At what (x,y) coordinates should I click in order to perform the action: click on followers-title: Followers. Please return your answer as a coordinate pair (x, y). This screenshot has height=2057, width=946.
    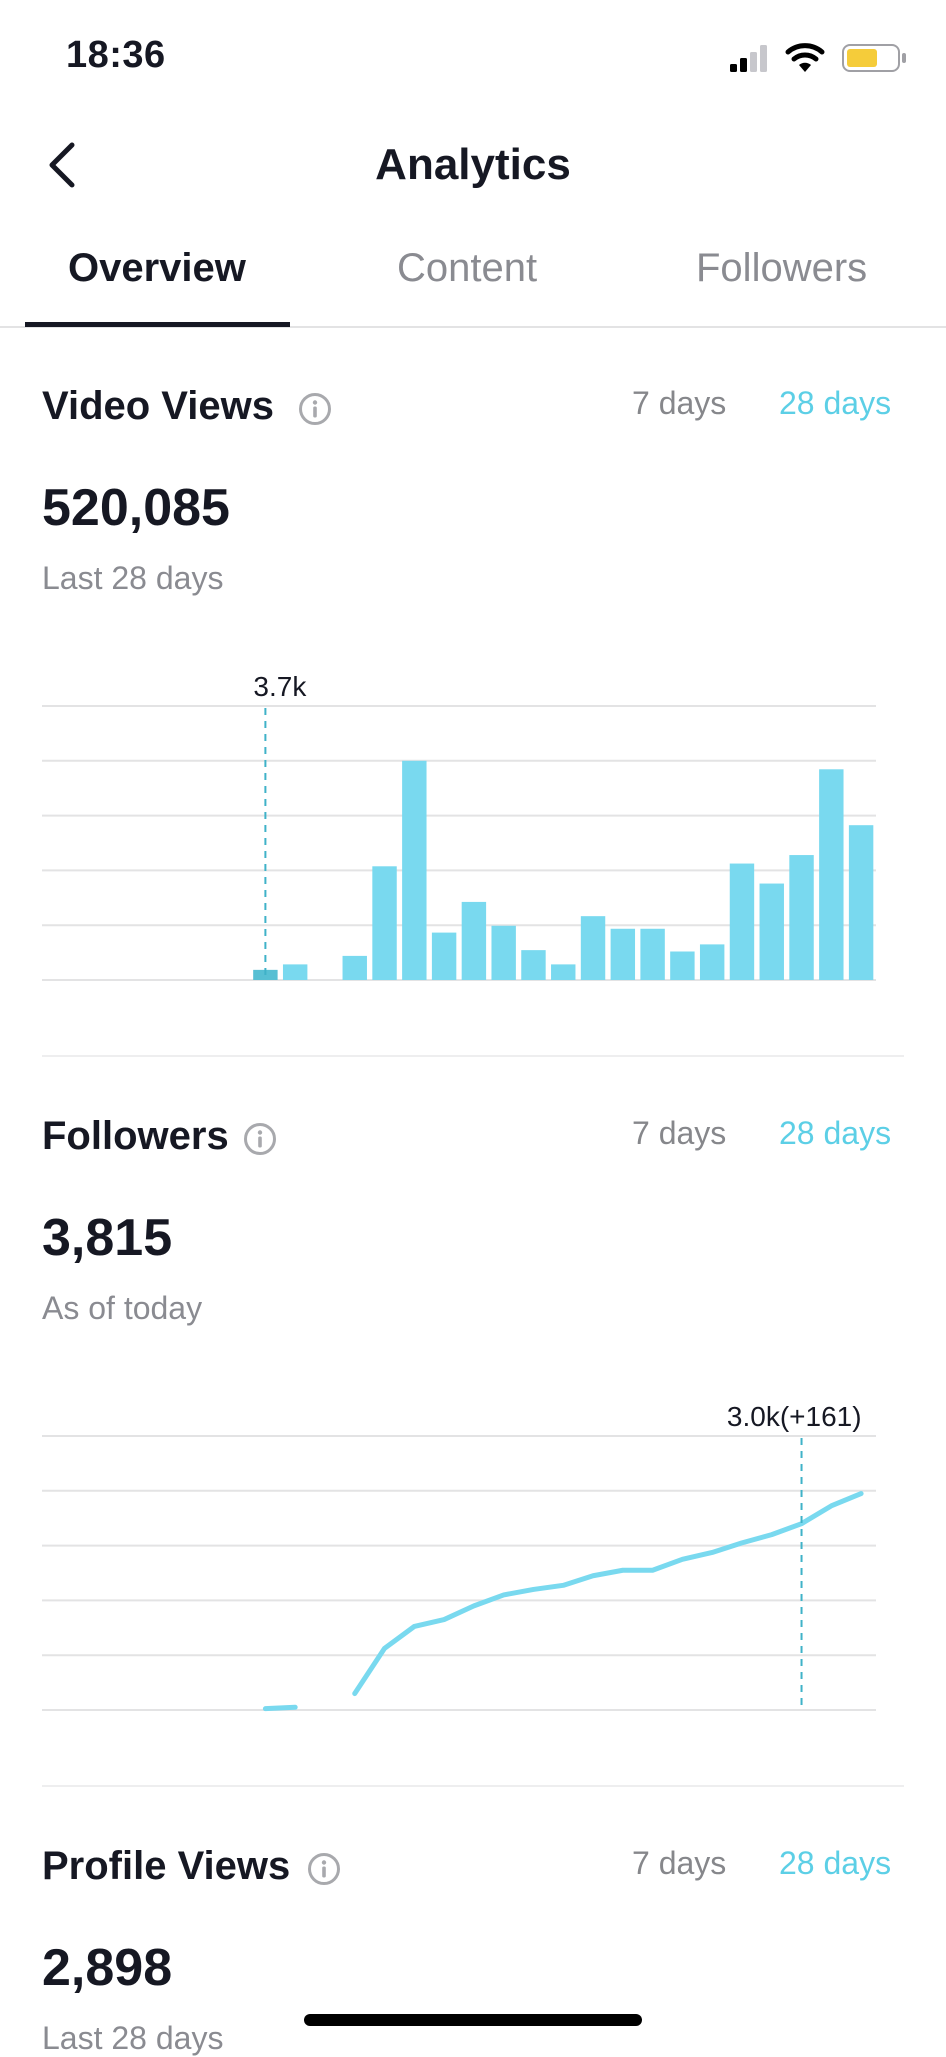
    Looking at the image, I should click on (135, 1136).